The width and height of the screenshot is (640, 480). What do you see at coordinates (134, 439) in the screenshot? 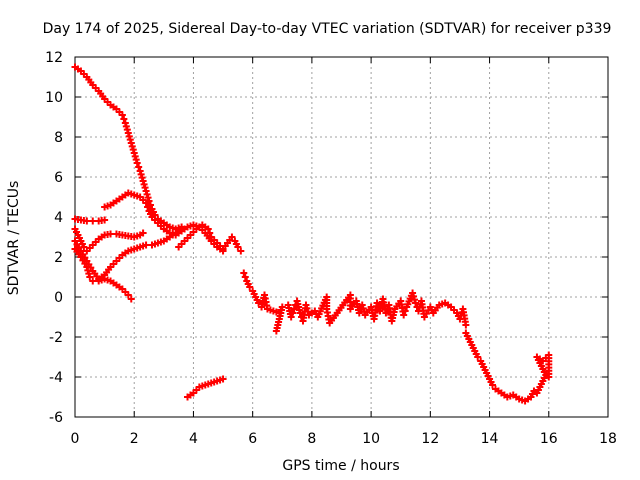
I see `x-tick-label: 2` at bounding box center [134, 439].